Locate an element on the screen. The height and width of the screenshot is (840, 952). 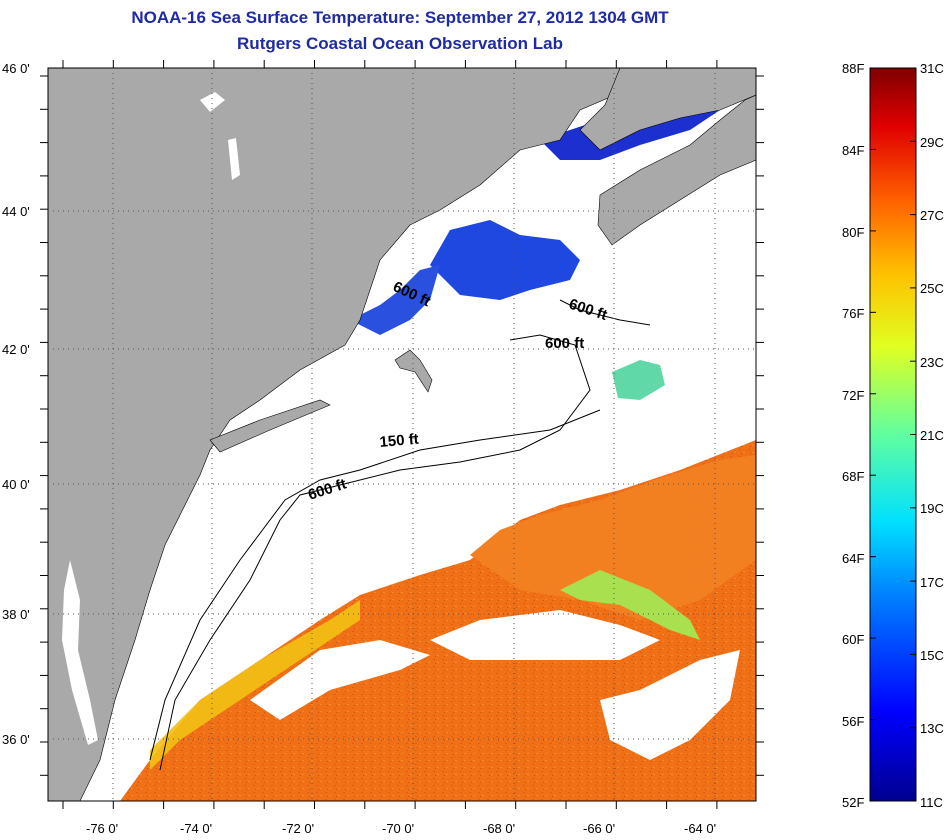
warm-water-north-band is located at coordinates (613, 537).